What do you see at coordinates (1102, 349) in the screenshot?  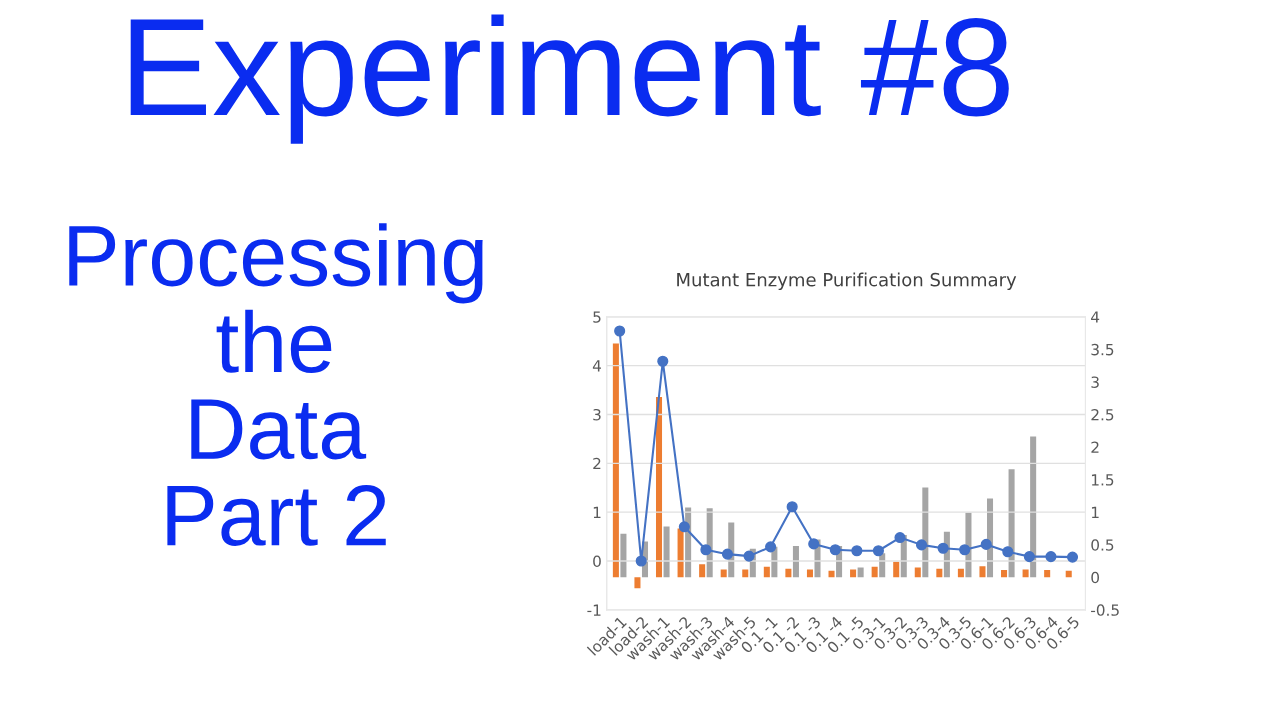 I see `y2-tick-label: 3.5` at bounding box center [1102, 349].